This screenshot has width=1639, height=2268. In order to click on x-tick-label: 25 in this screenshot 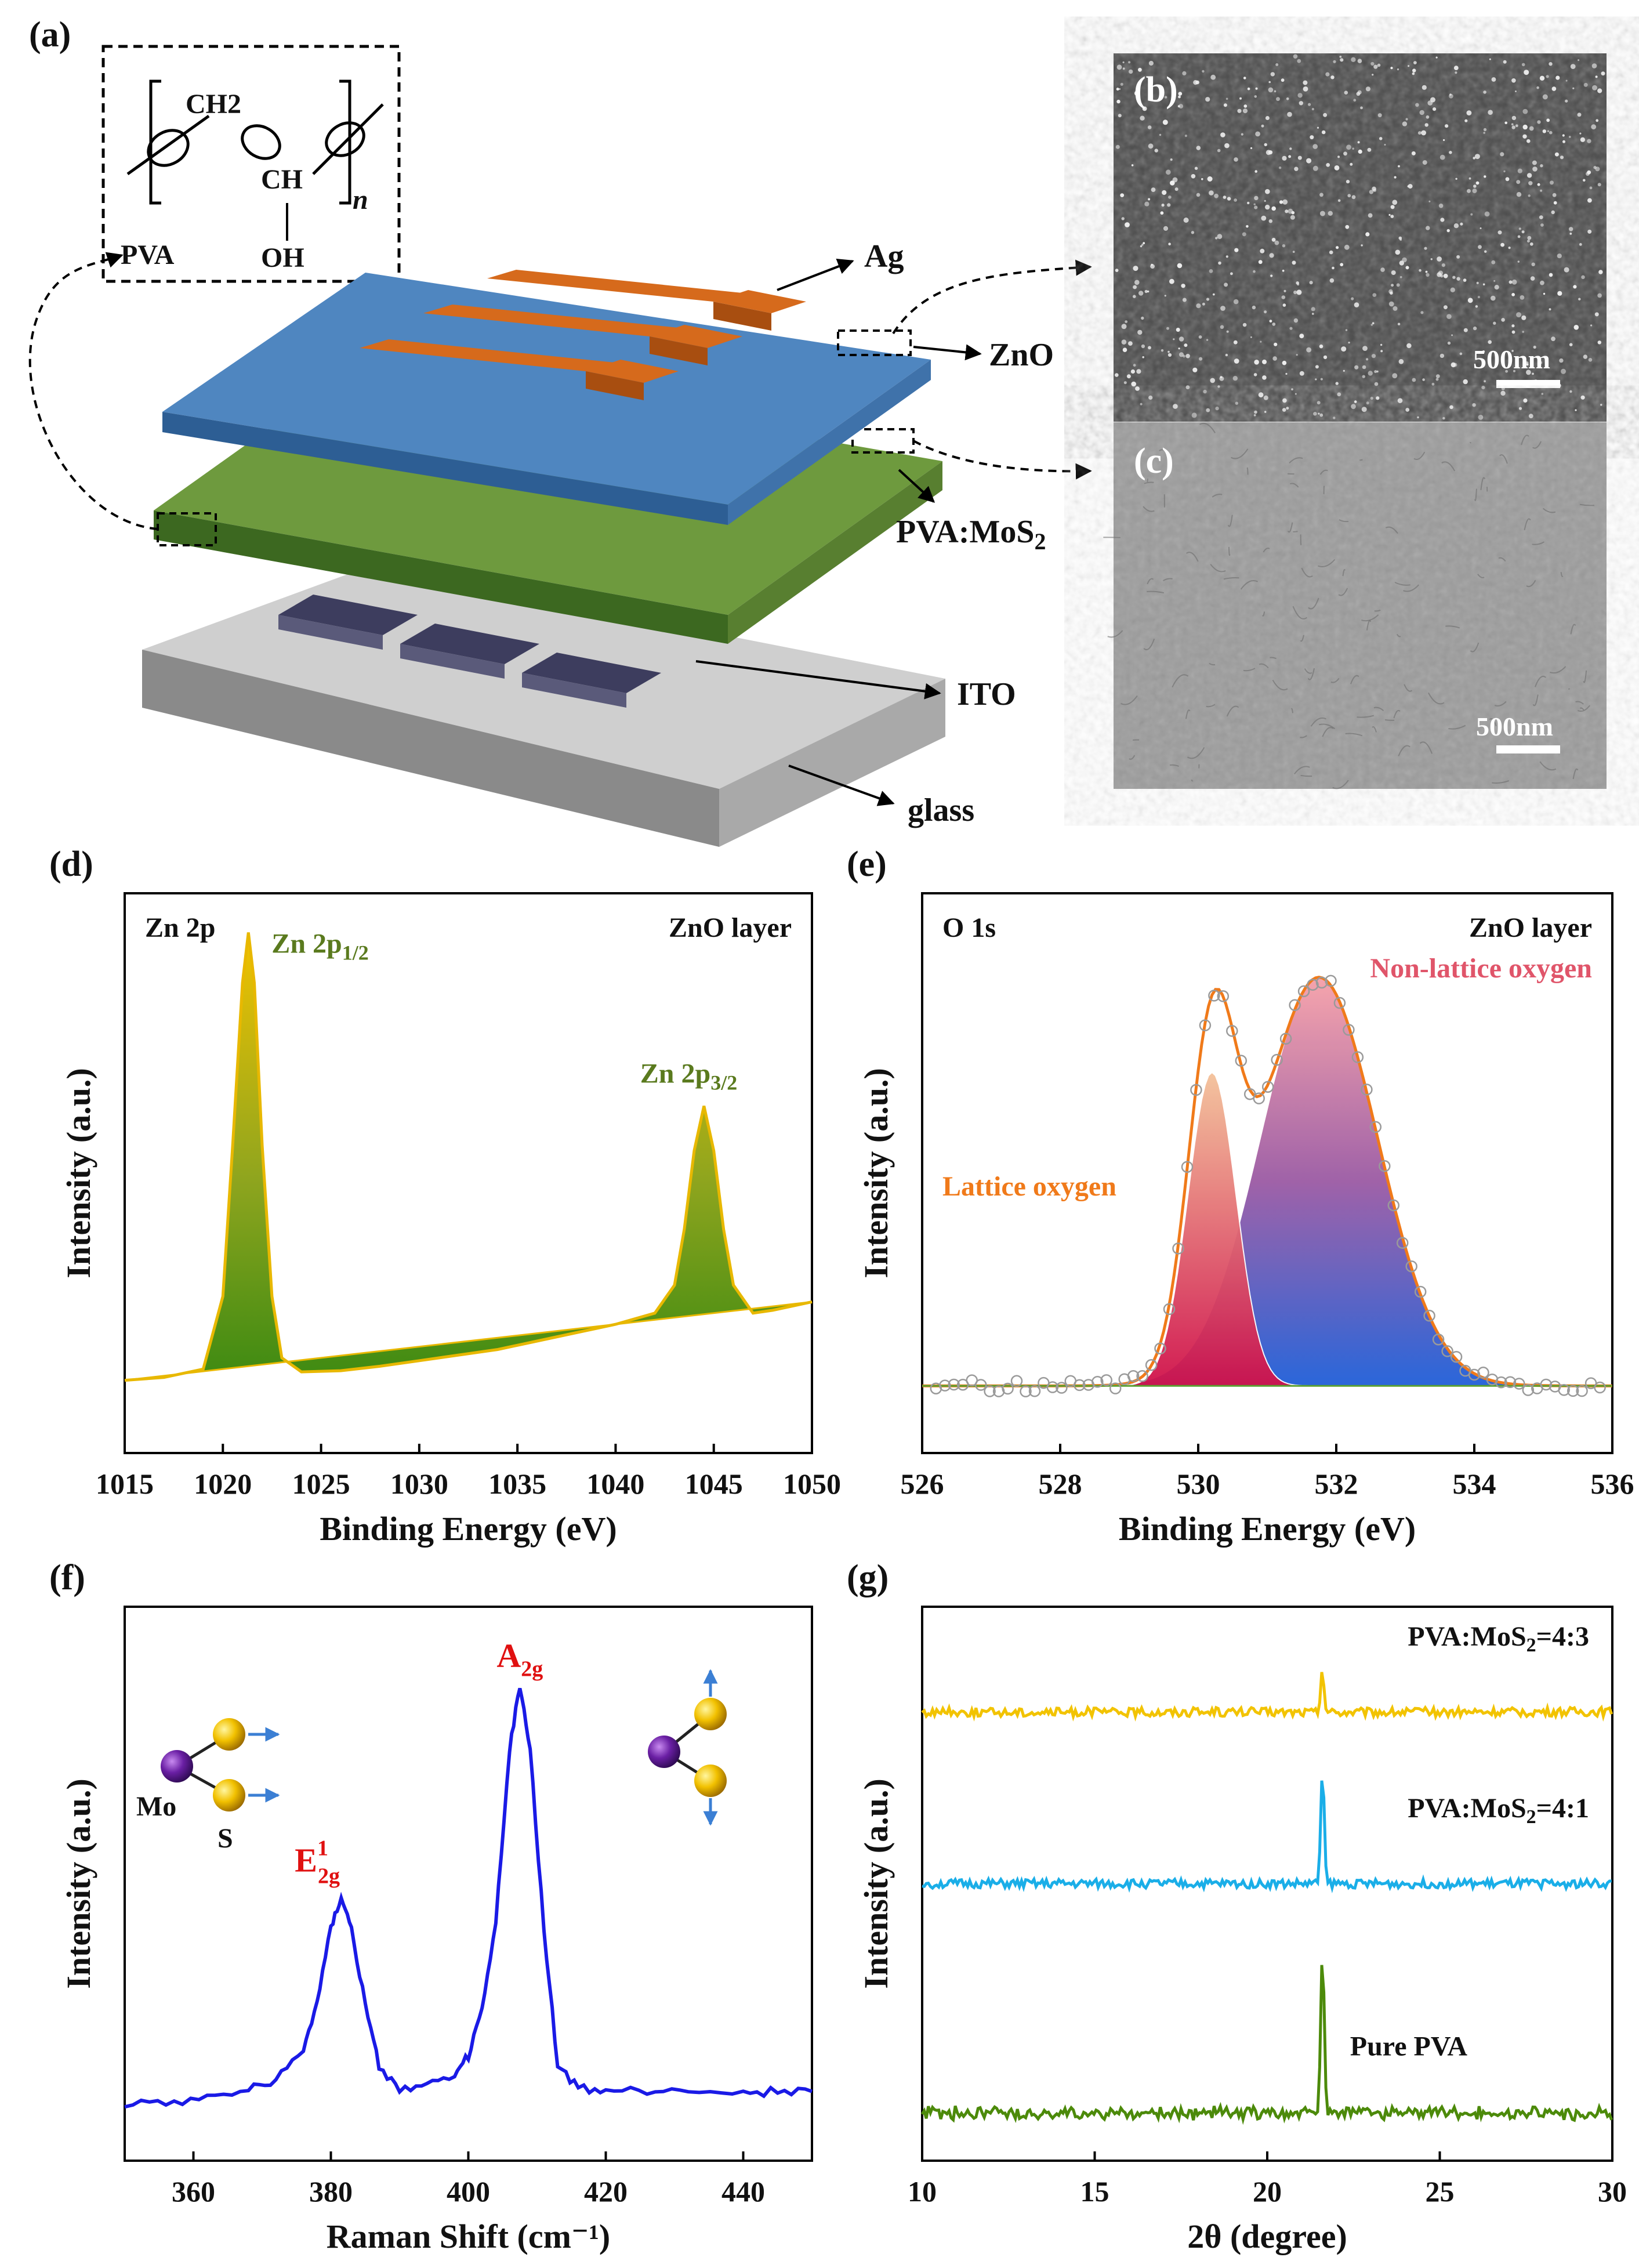, I will do `click(1440, 2191)`.